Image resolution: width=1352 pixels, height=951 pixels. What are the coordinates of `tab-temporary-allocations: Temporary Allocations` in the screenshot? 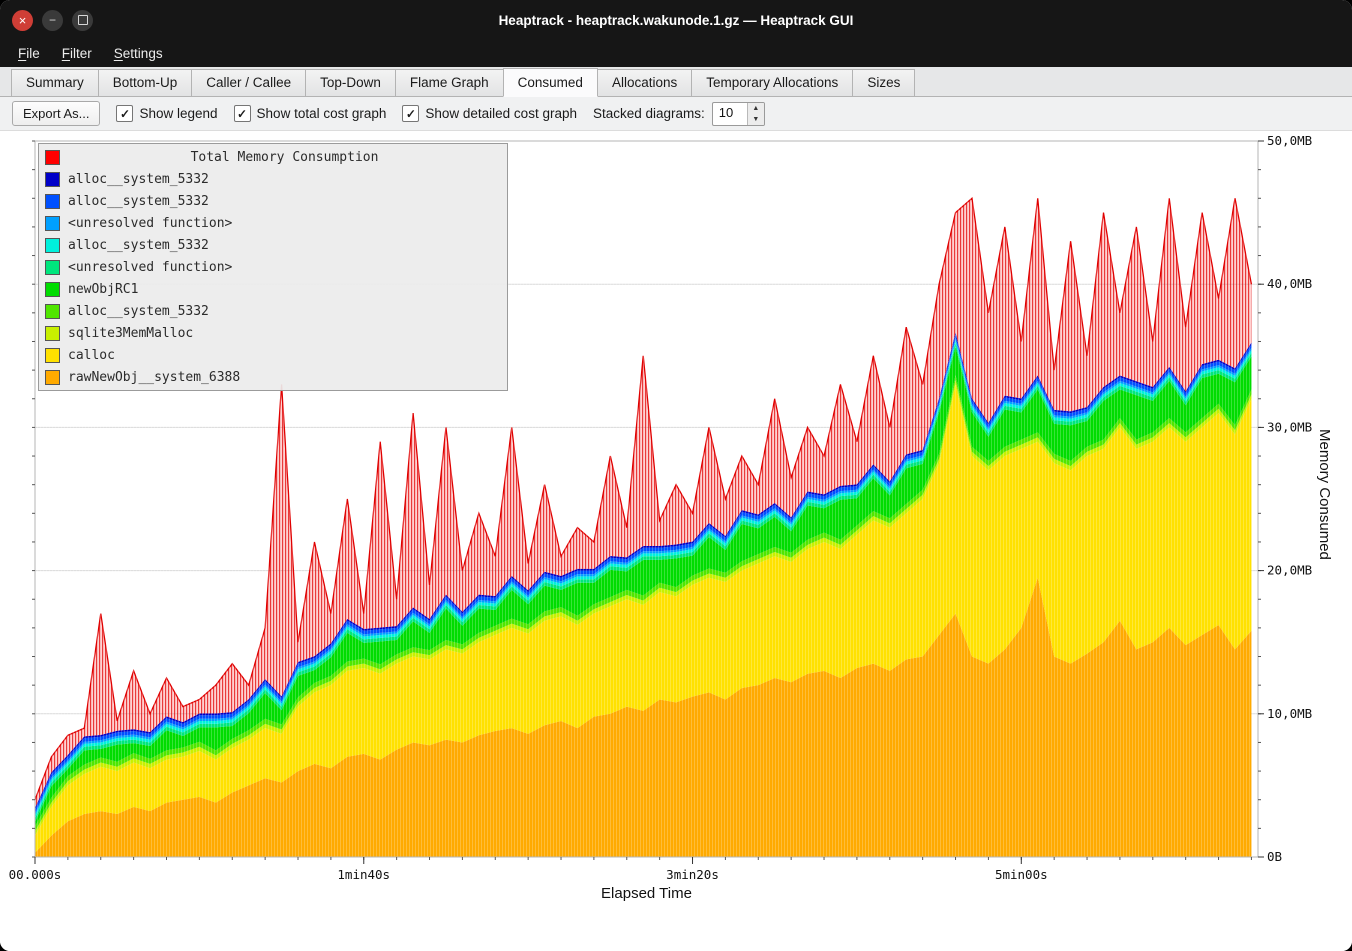 It's located at (772, 82).